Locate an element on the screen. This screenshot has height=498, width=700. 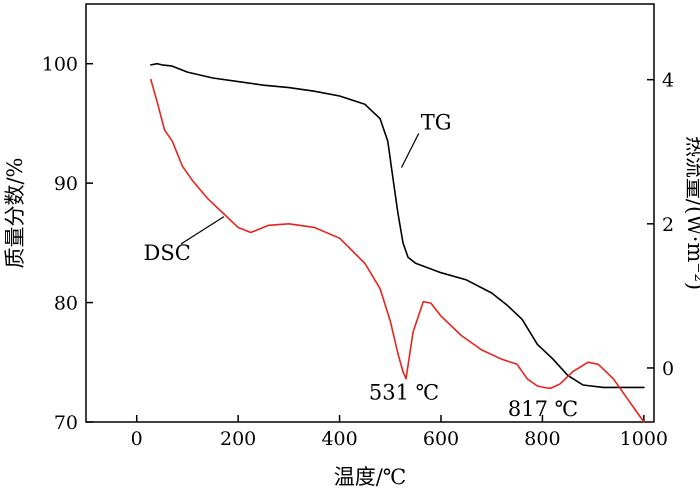
y-left-tick-label: 80 is located at coordinates (66, 304).